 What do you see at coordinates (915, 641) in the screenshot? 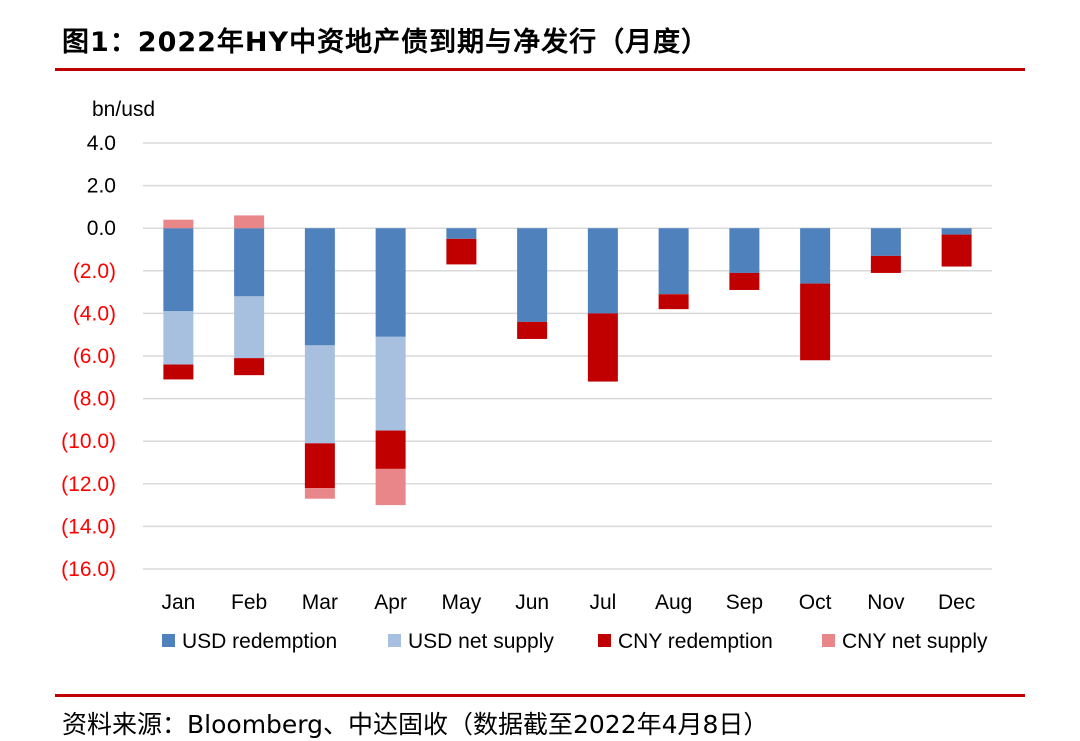
I see `legend-label: CNY net supply` at bounding box center [915, 641].